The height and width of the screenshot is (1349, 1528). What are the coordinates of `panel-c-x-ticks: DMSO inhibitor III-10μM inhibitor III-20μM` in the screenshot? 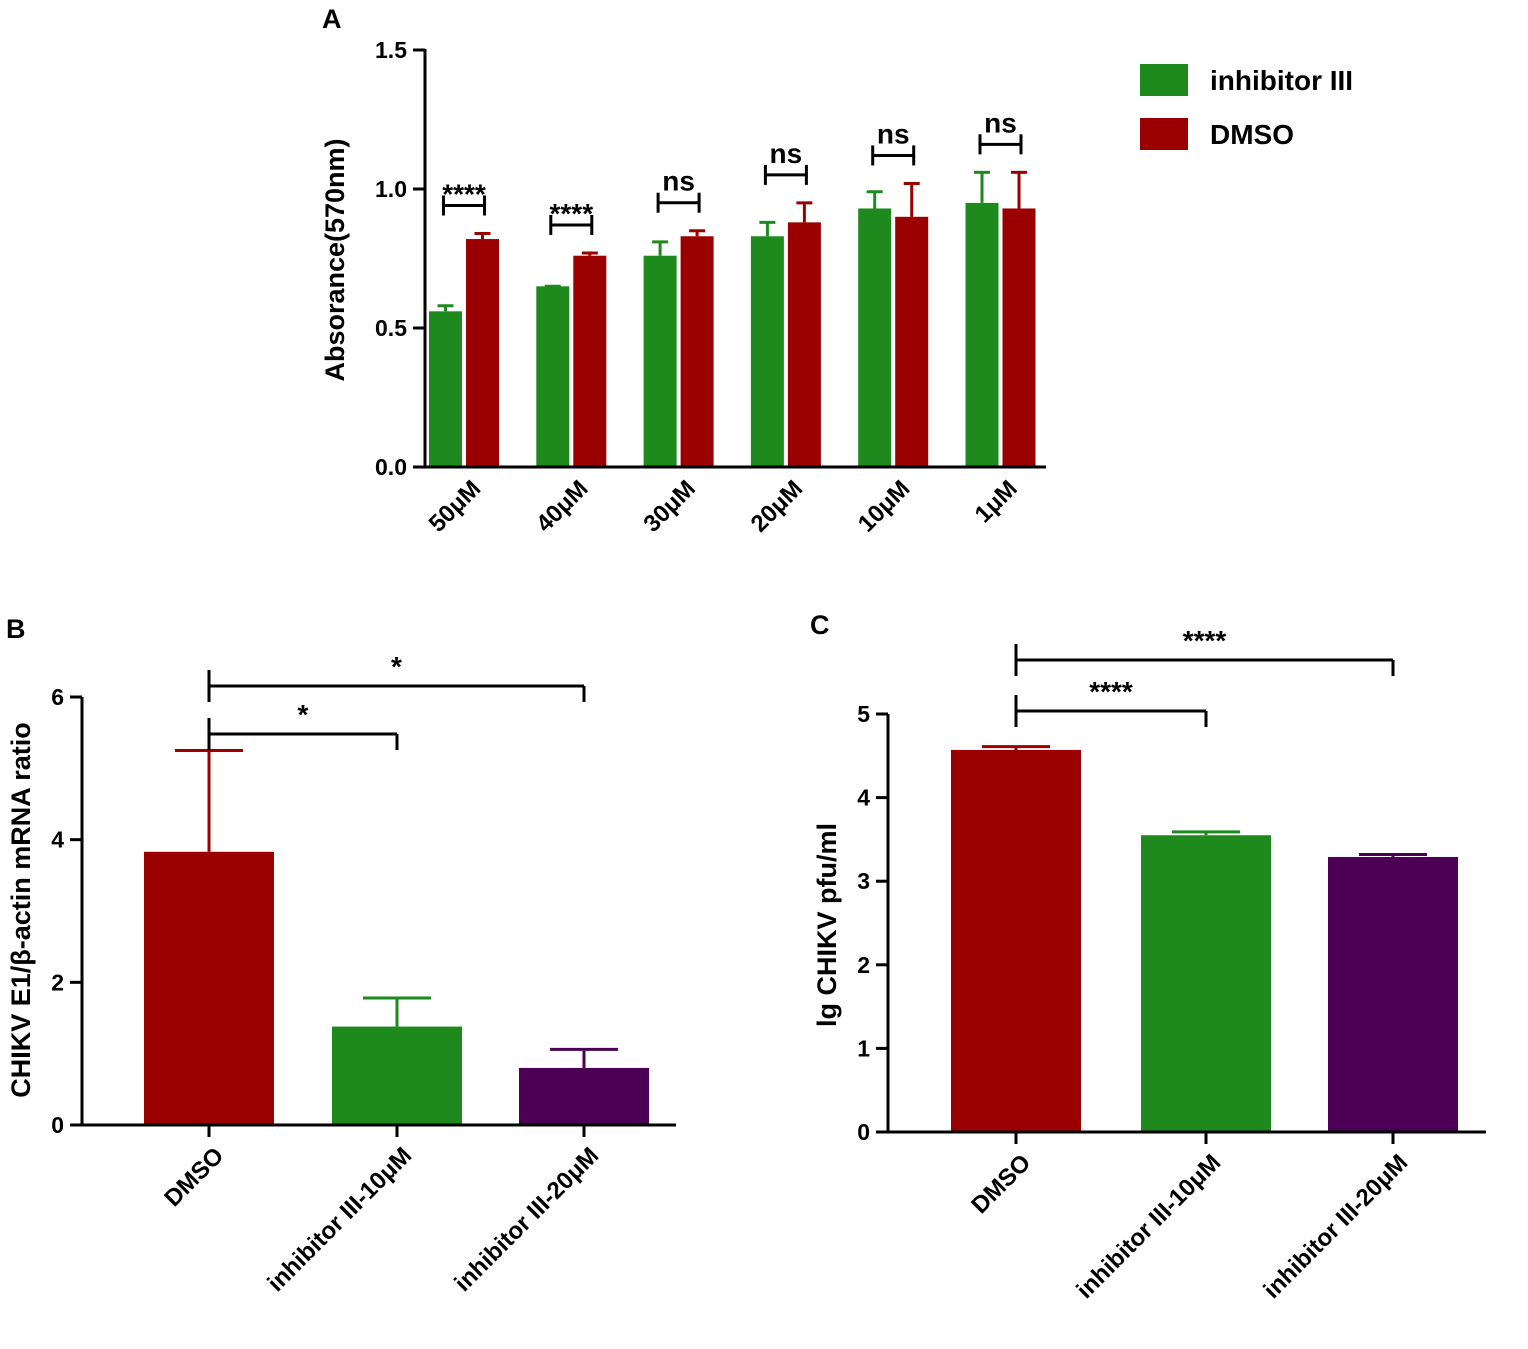 It's located at (1189, 1218).